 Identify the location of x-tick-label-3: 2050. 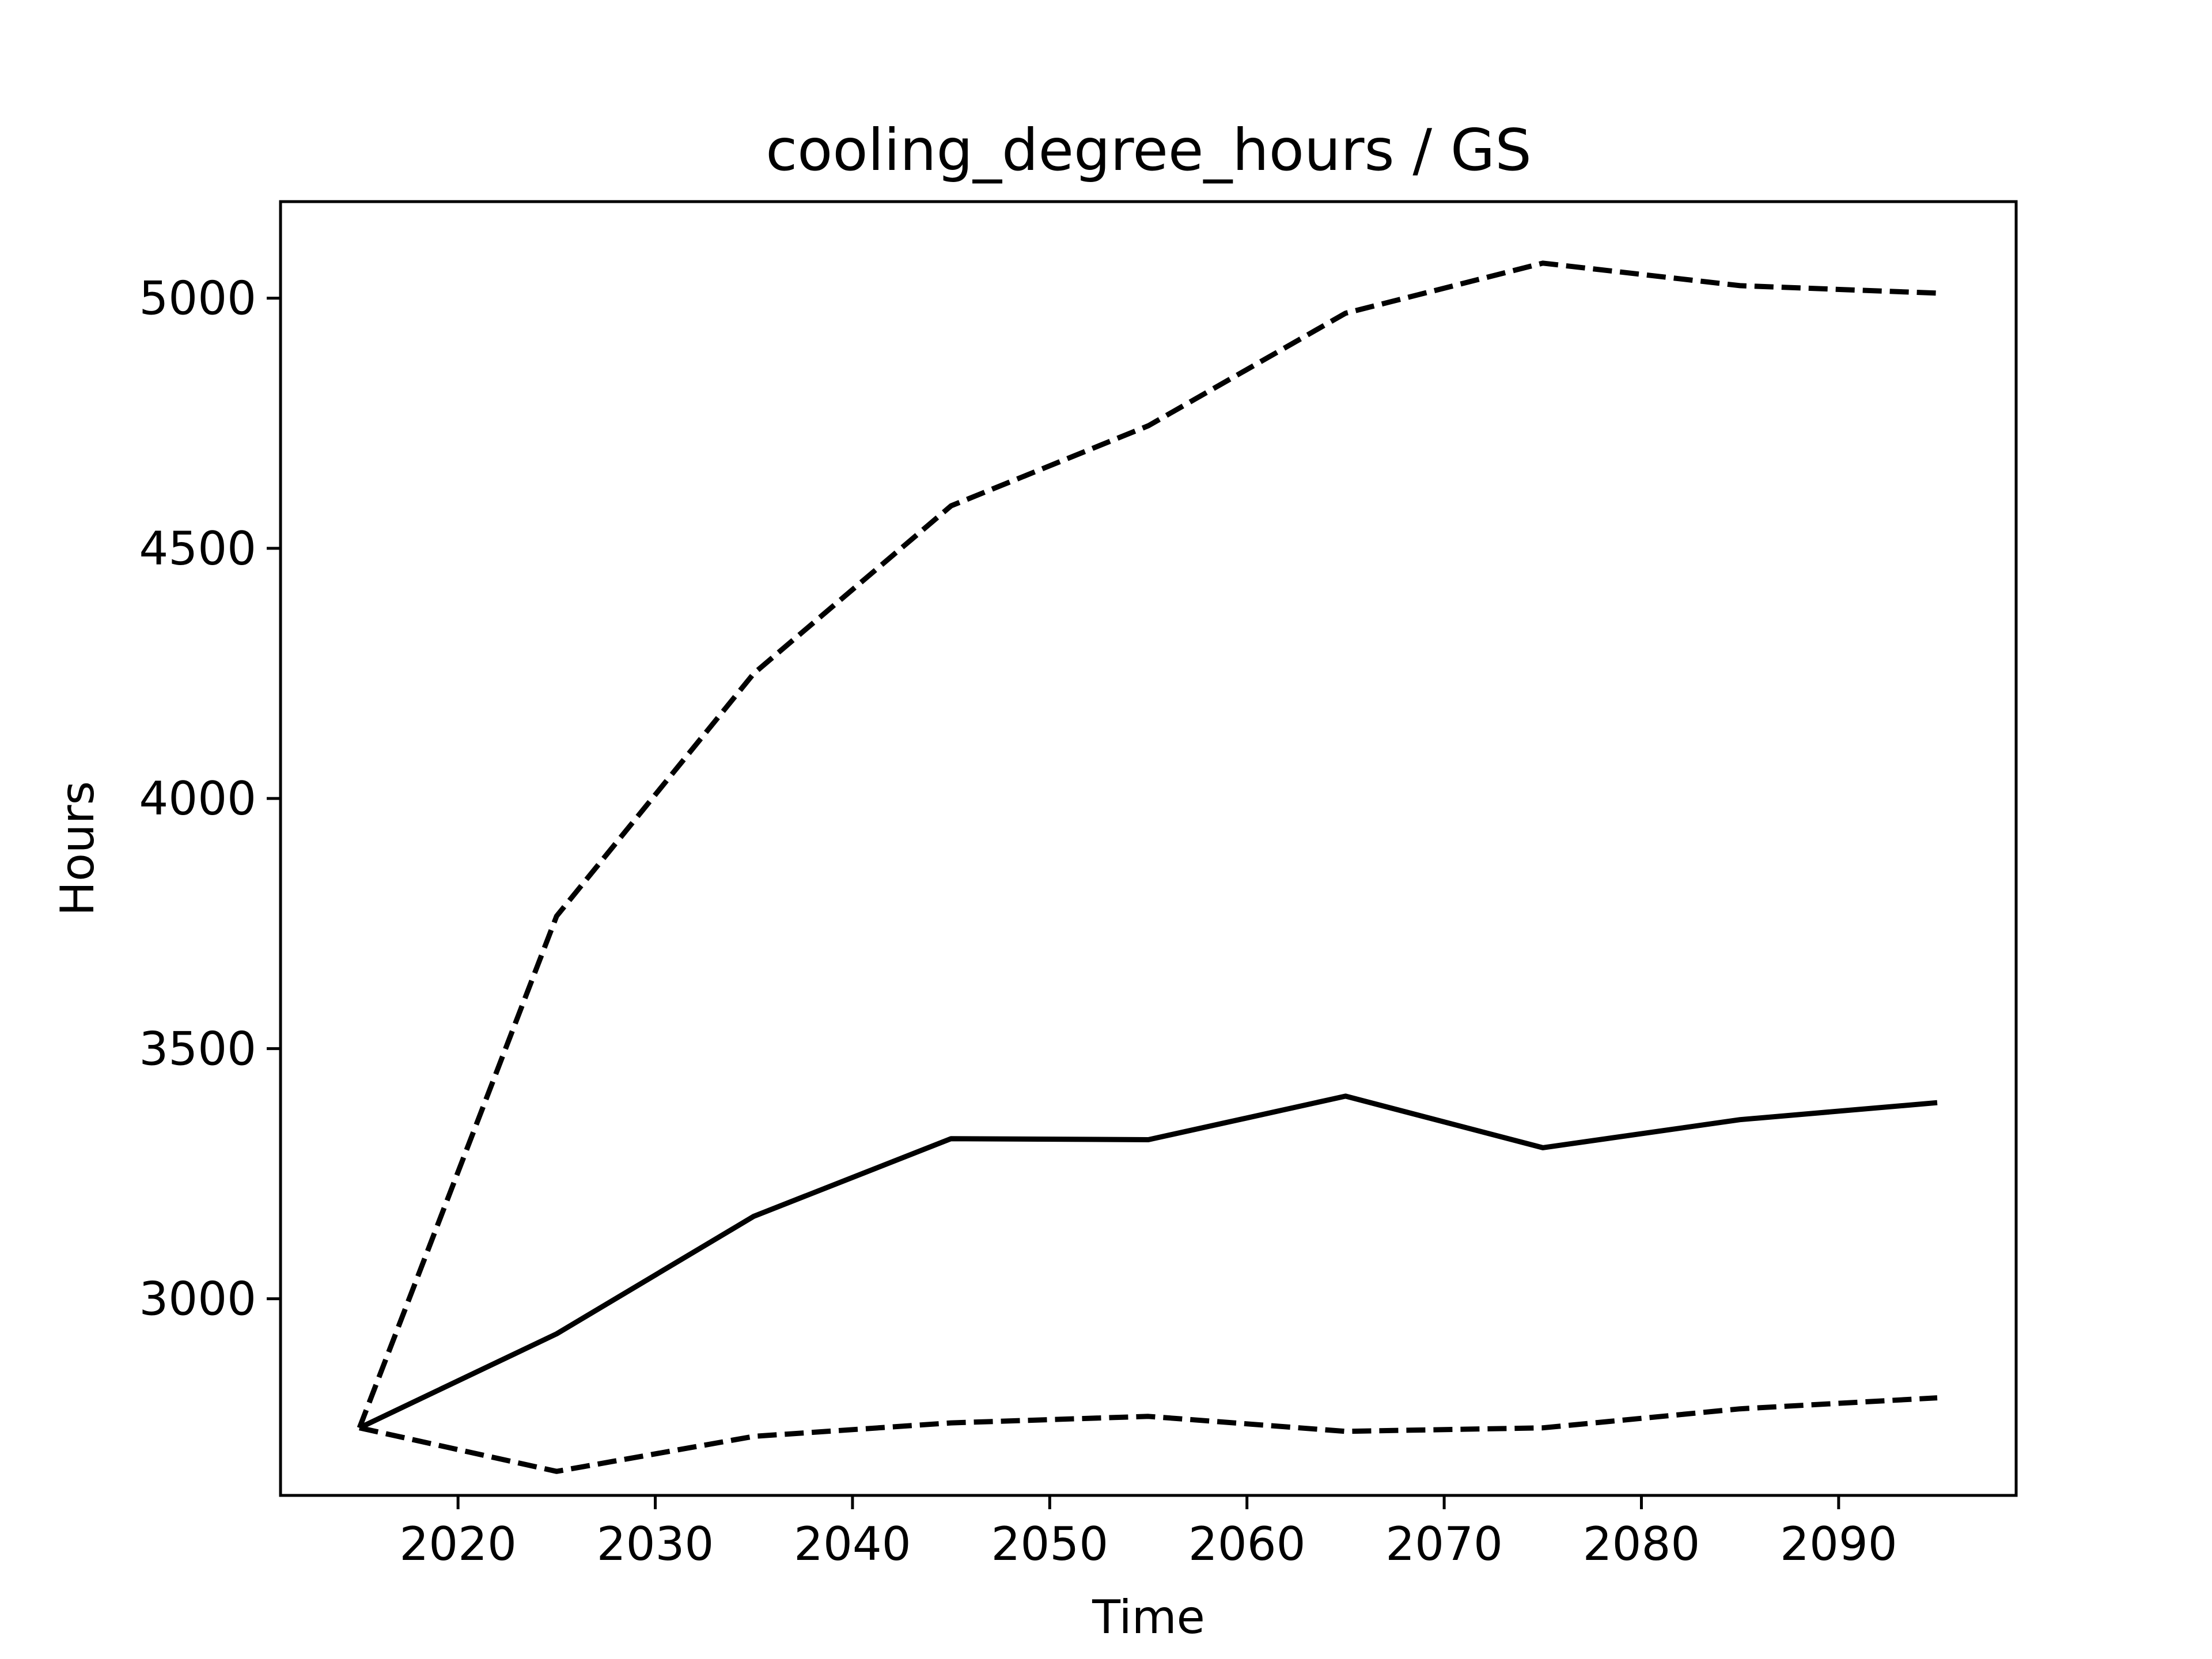
(1050, 1544).